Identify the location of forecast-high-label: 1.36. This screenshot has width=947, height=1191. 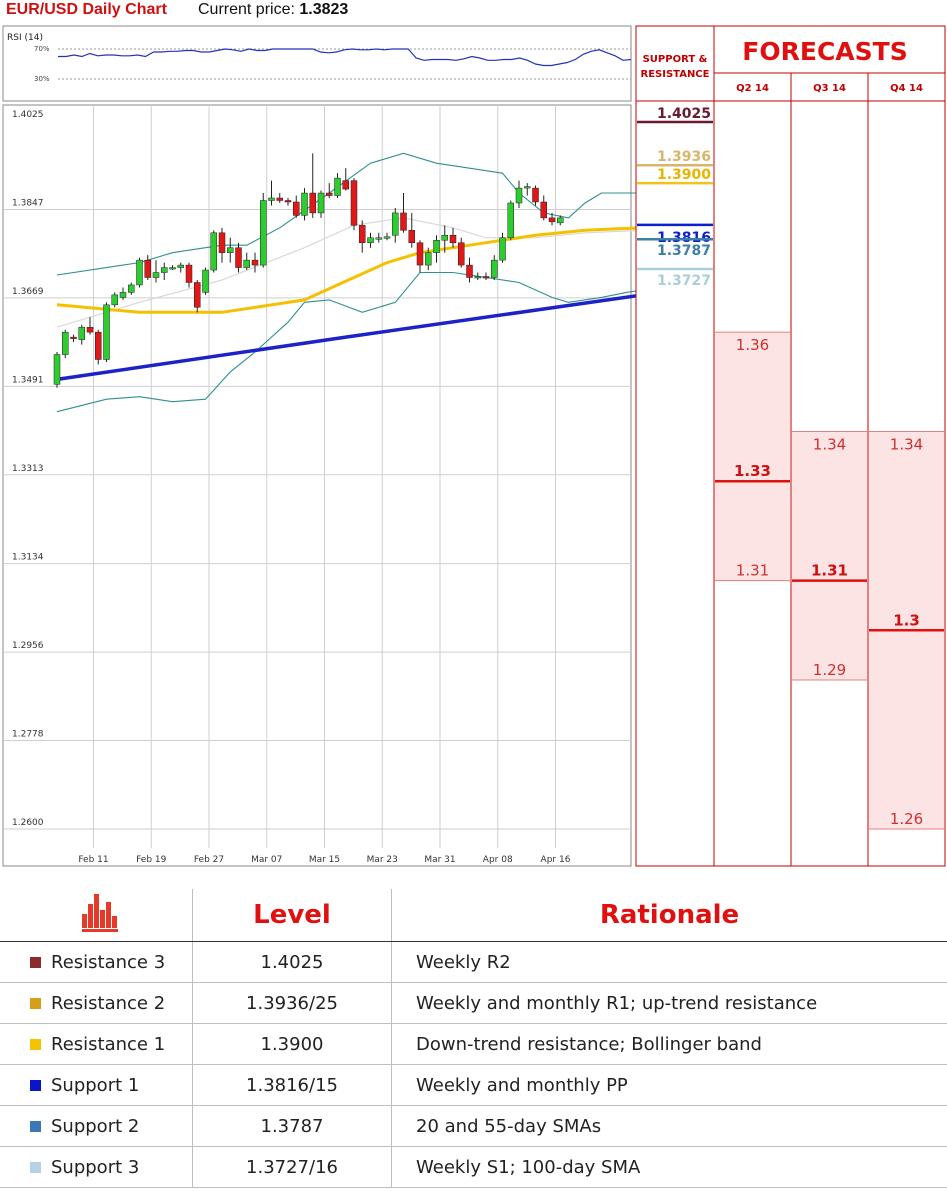
(752, 345).